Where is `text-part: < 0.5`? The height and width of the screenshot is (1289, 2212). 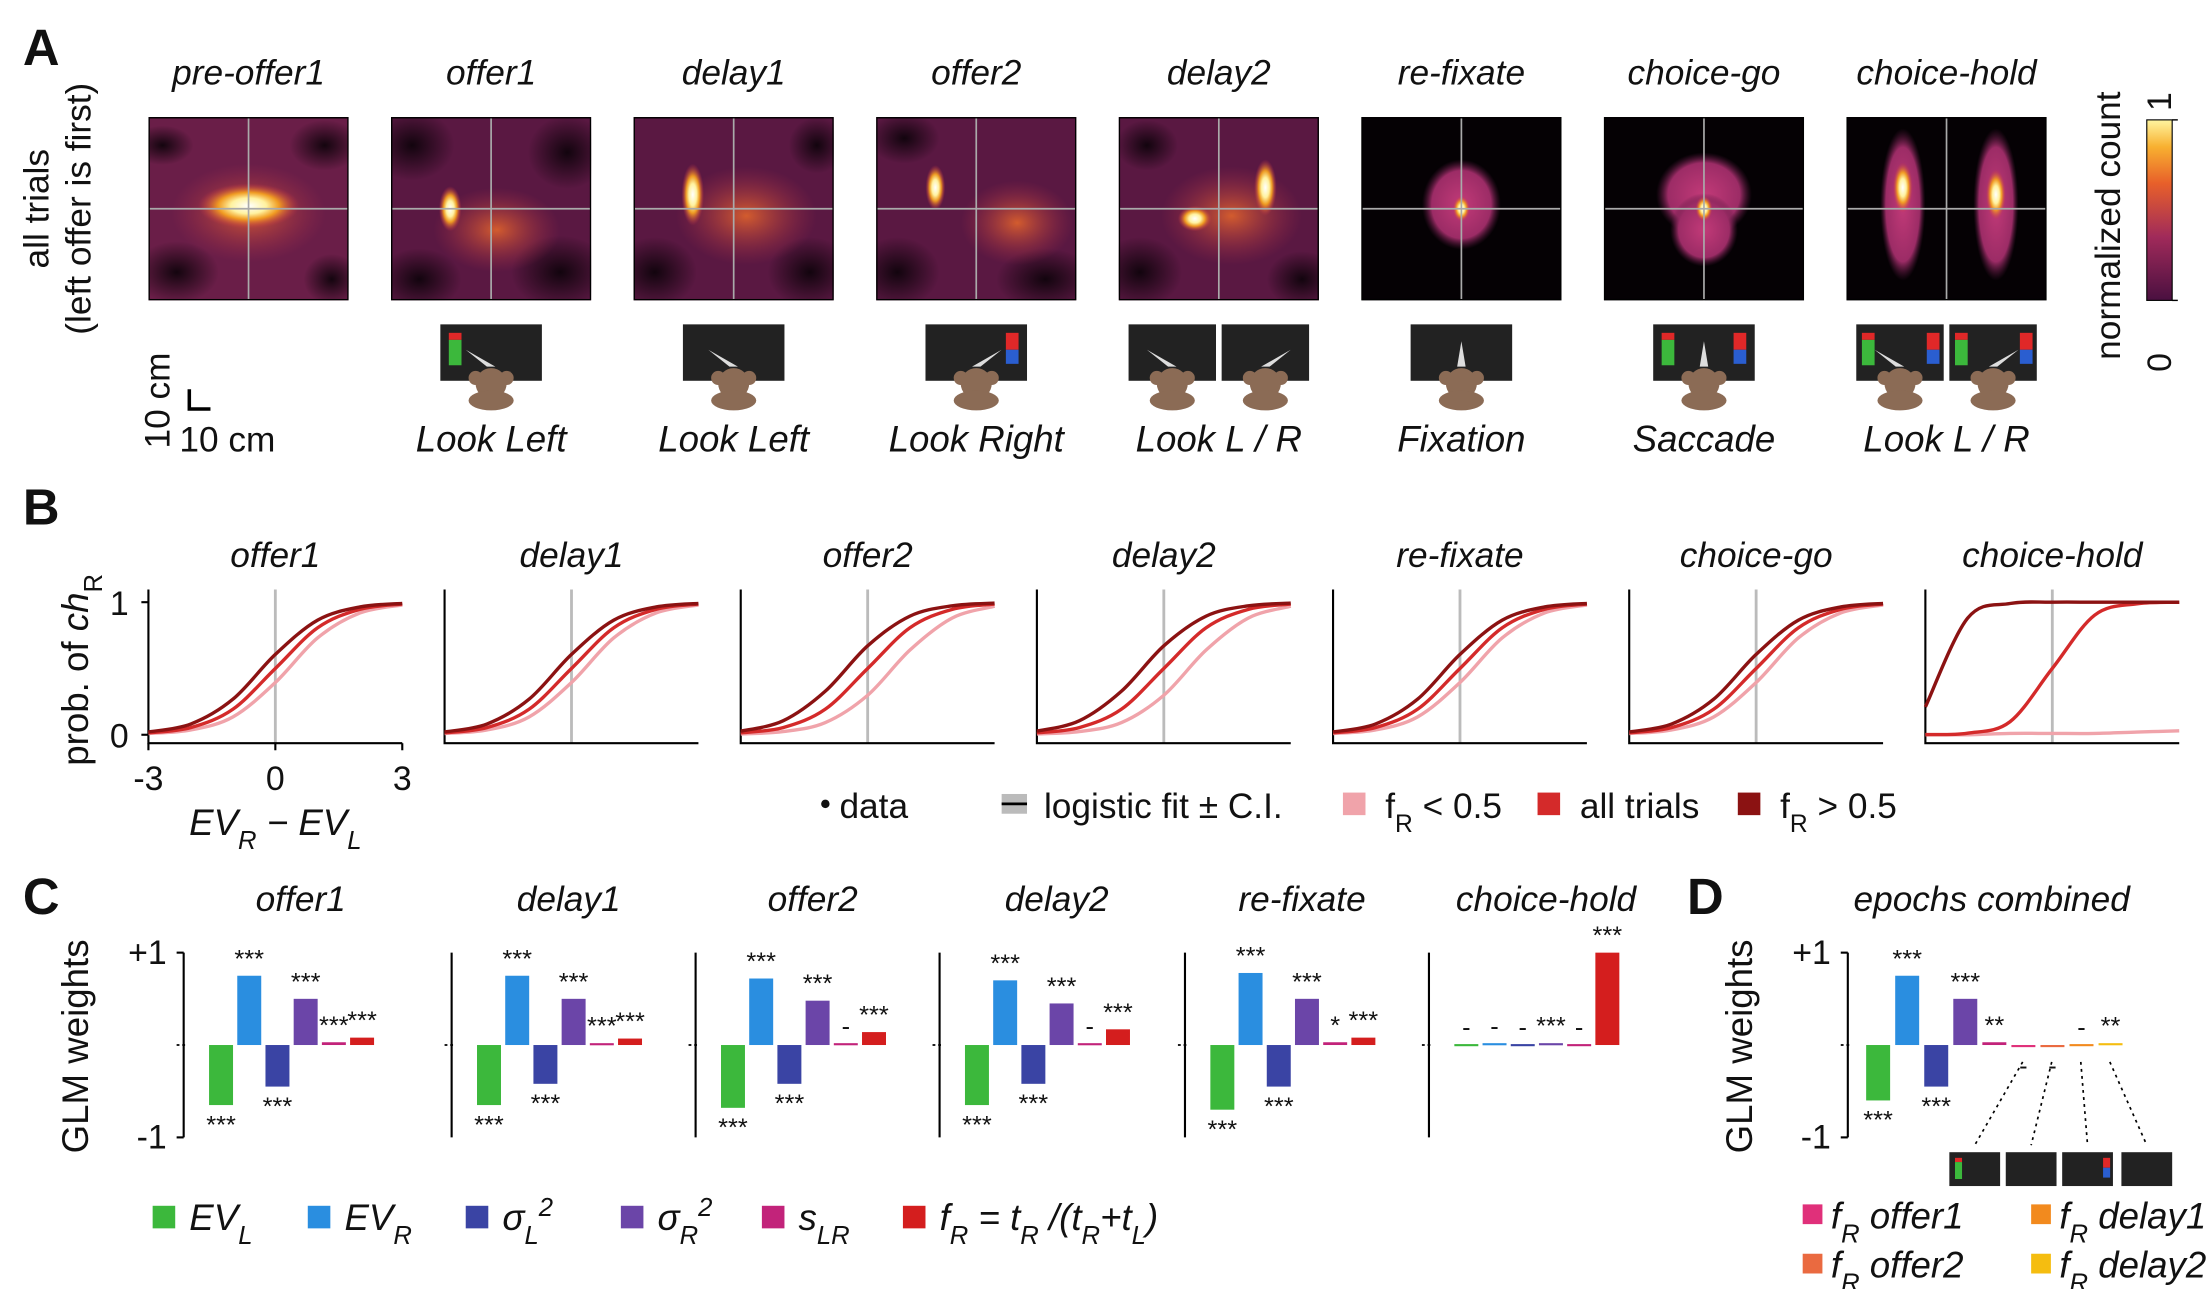 text-part: < 0.5 is located at coordinates (1457, 806).